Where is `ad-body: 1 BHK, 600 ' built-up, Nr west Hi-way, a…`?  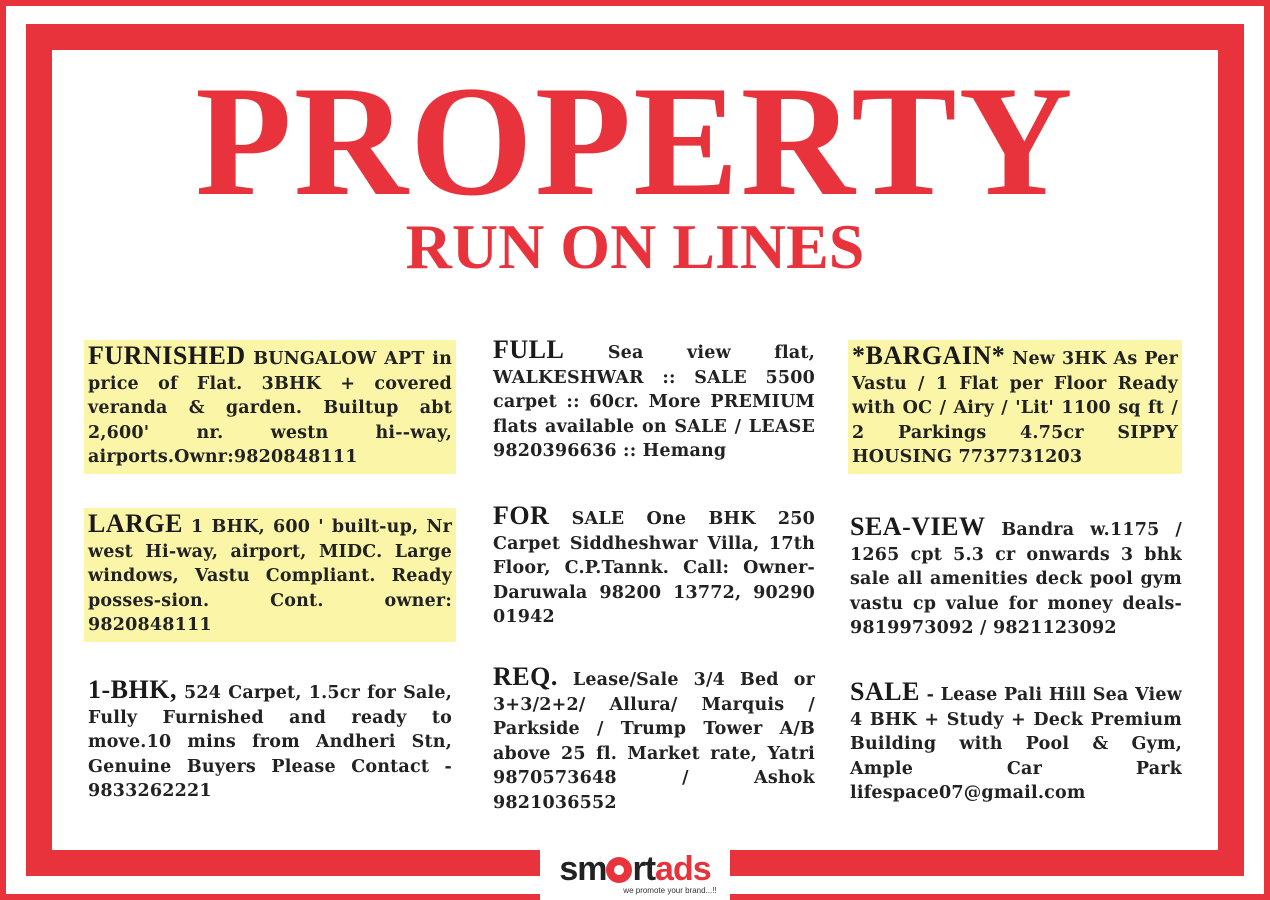
ad-body: 1 BHK, 600 ' built-up, Nr west Hi-way, a… is located at coordinates (270, 576).